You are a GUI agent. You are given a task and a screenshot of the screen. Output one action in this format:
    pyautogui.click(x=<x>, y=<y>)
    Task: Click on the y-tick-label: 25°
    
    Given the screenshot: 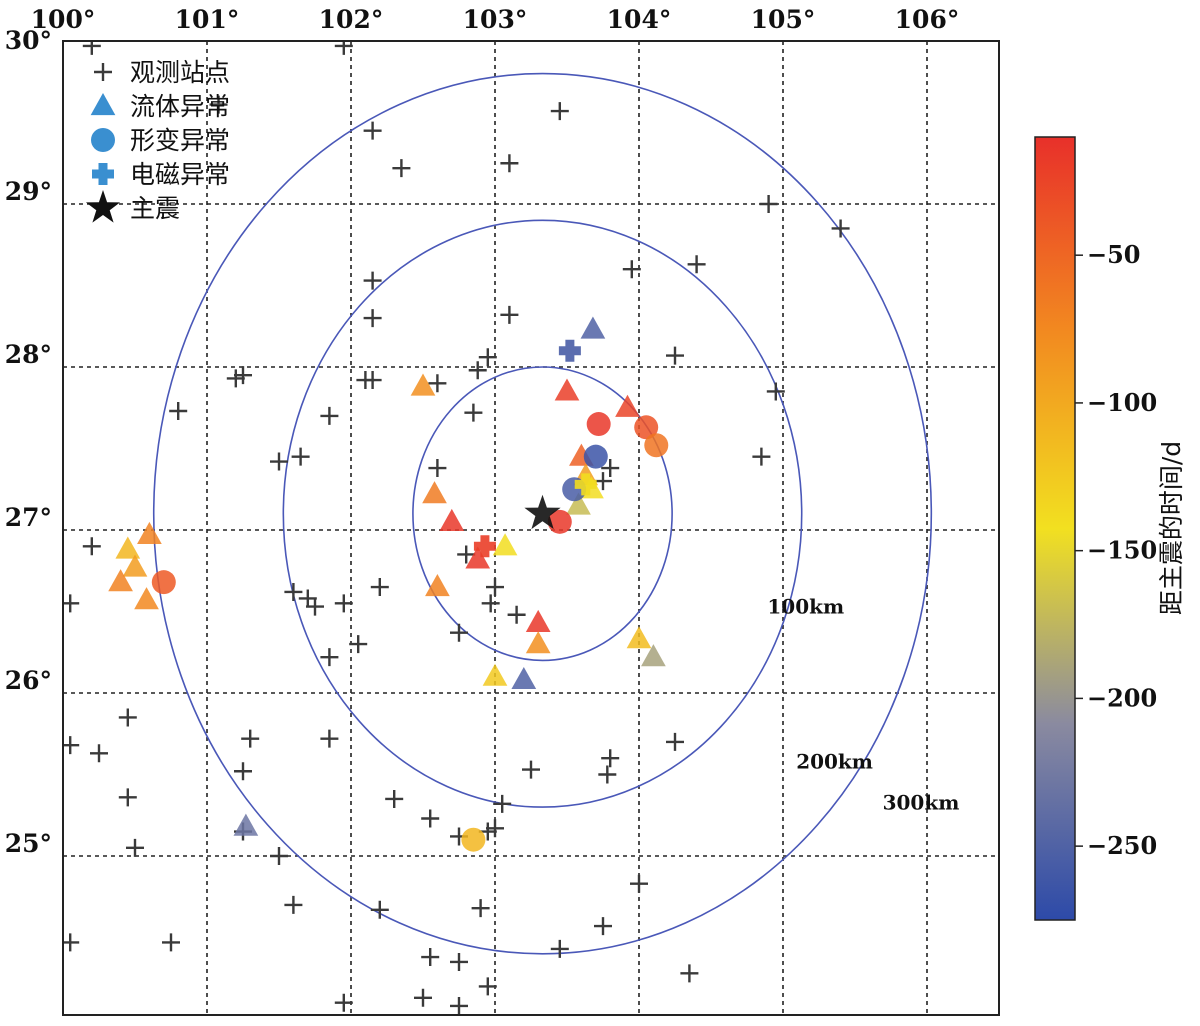 What is the action you would take?
    pyautogui.click(x=28, y=843)
    